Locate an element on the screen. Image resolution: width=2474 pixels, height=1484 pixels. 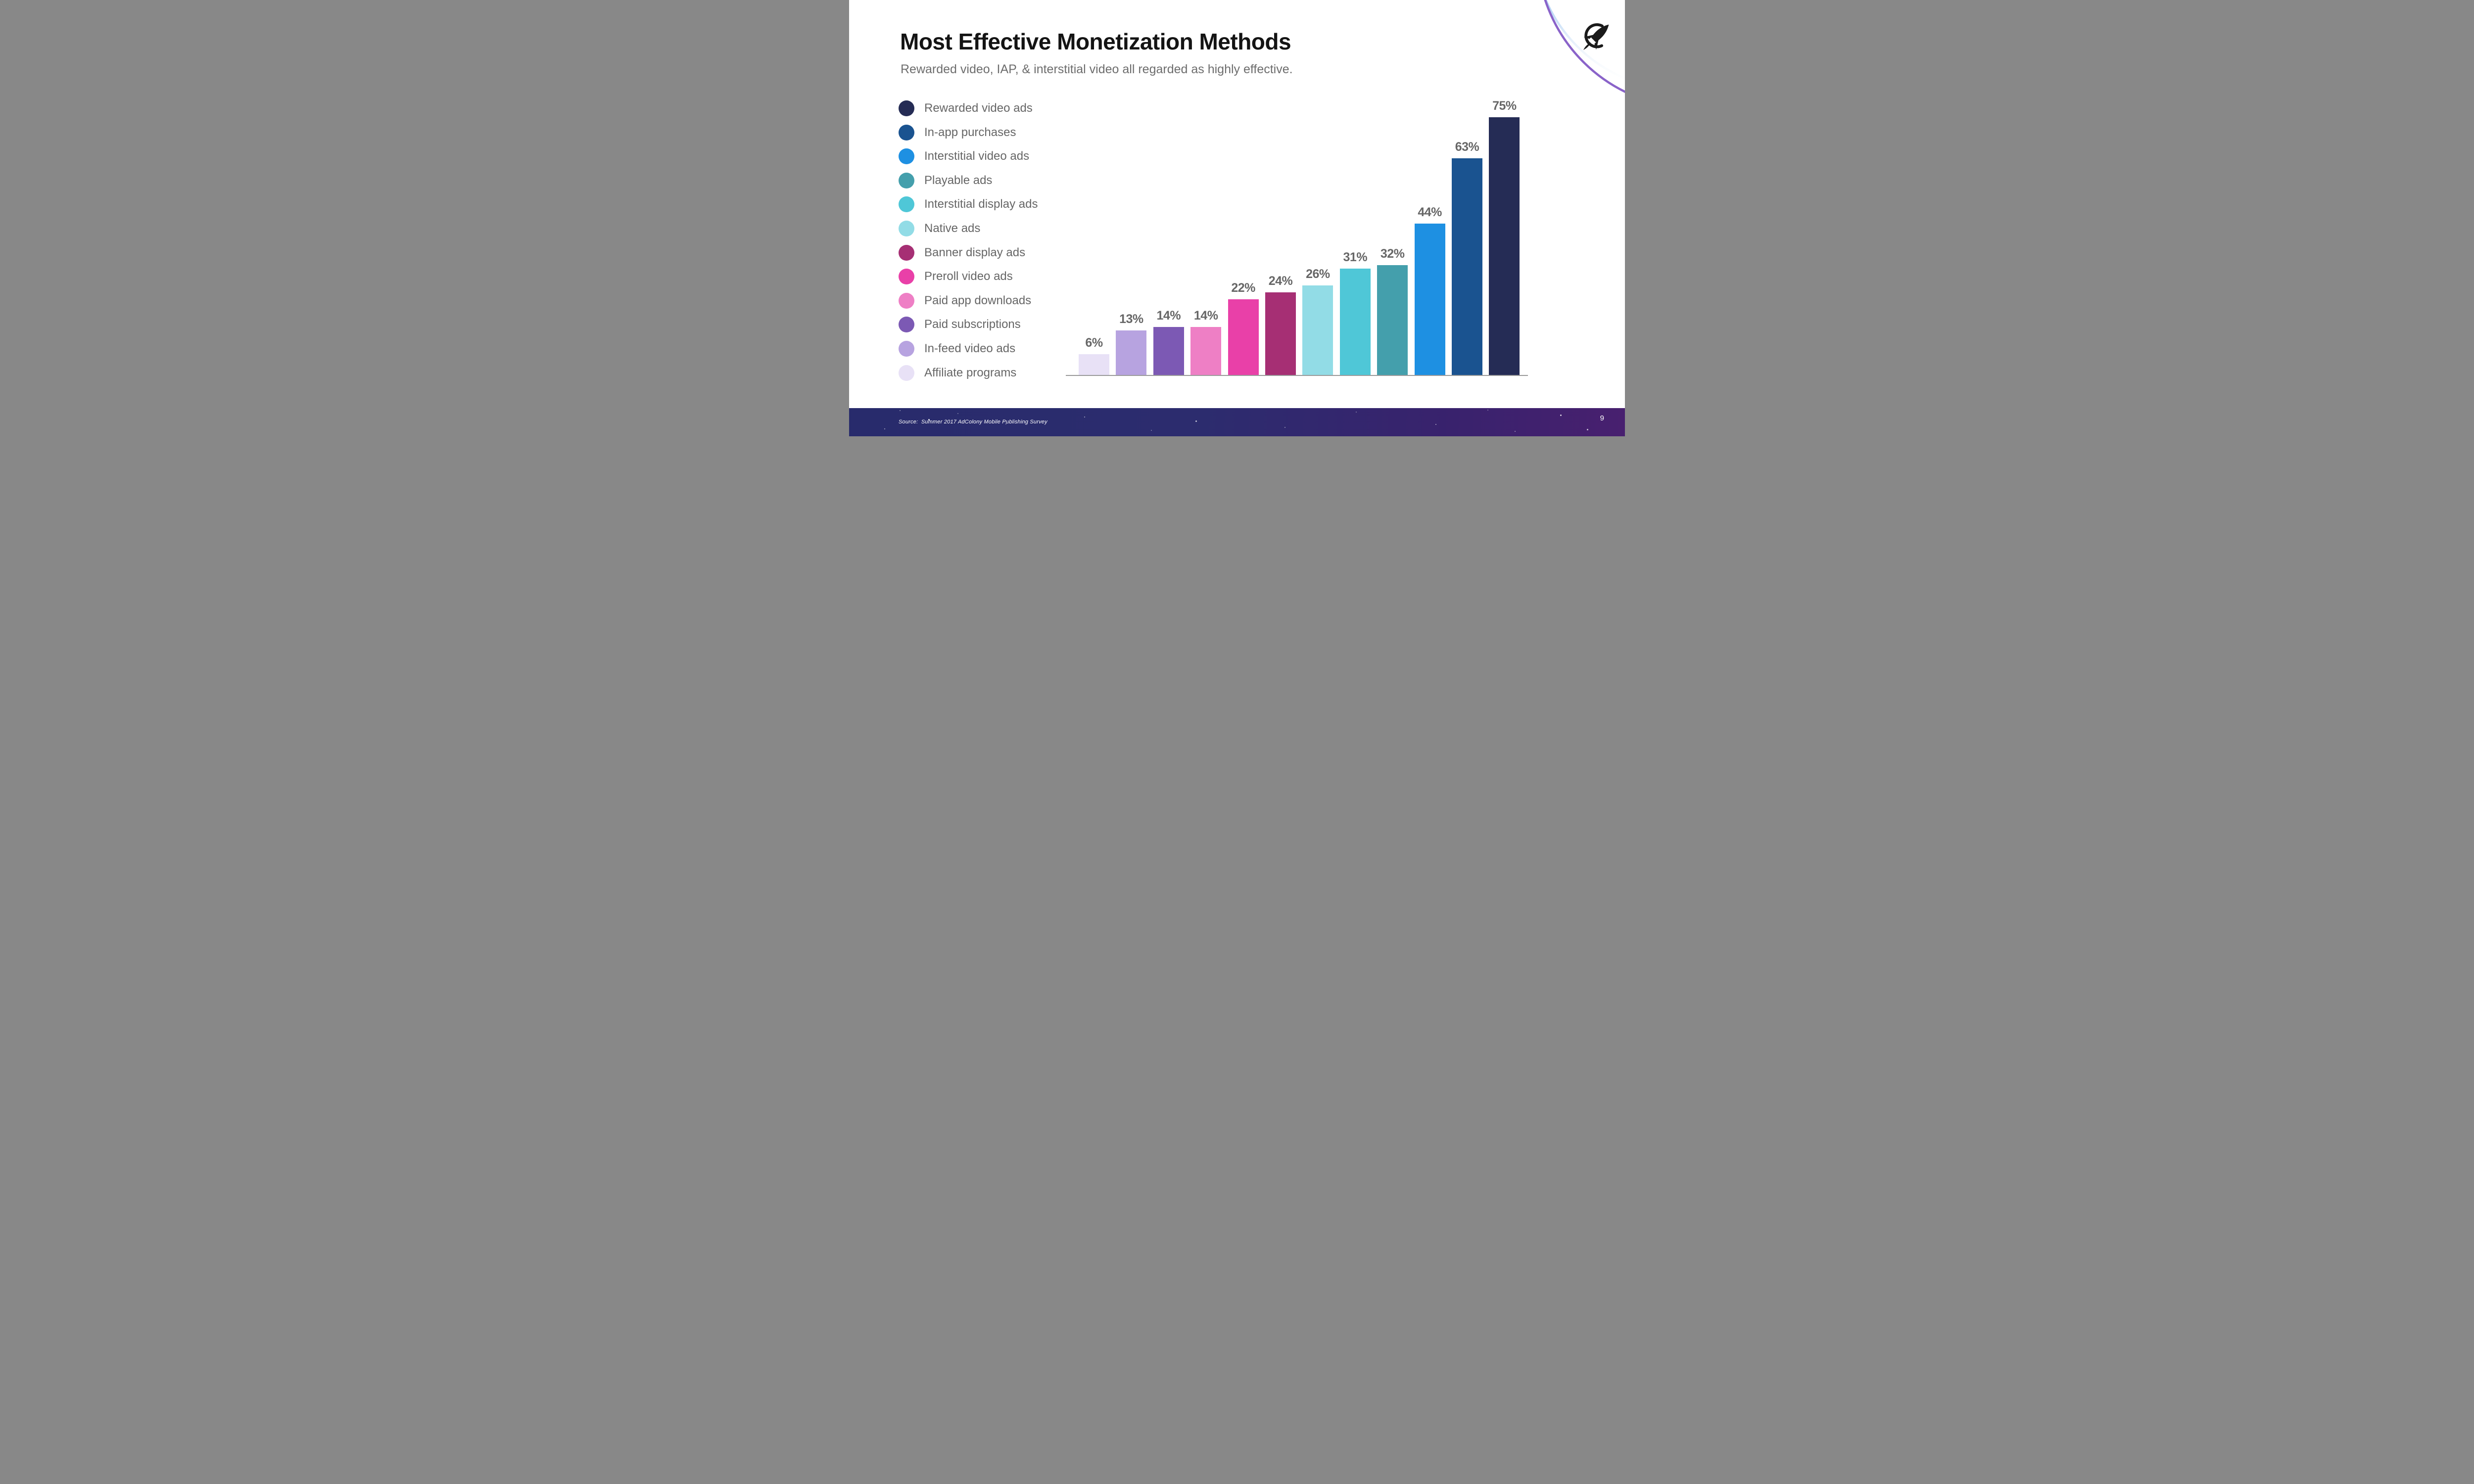
rocket-glyph is located at coordinates (1596, 36).